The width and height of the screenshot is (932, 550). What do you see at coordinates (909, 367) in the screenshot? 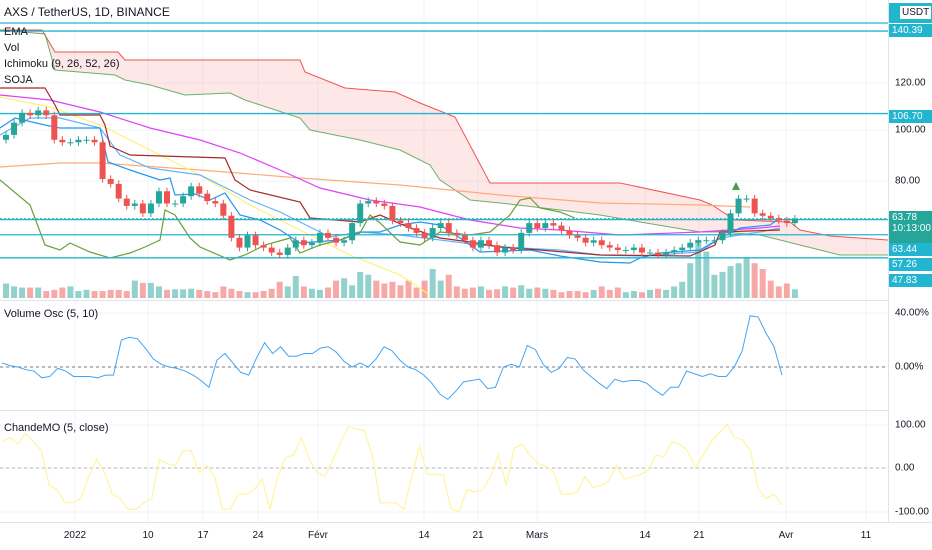
I see `volume-osc-tick: 0.00%` at bounding box center [909, 367].